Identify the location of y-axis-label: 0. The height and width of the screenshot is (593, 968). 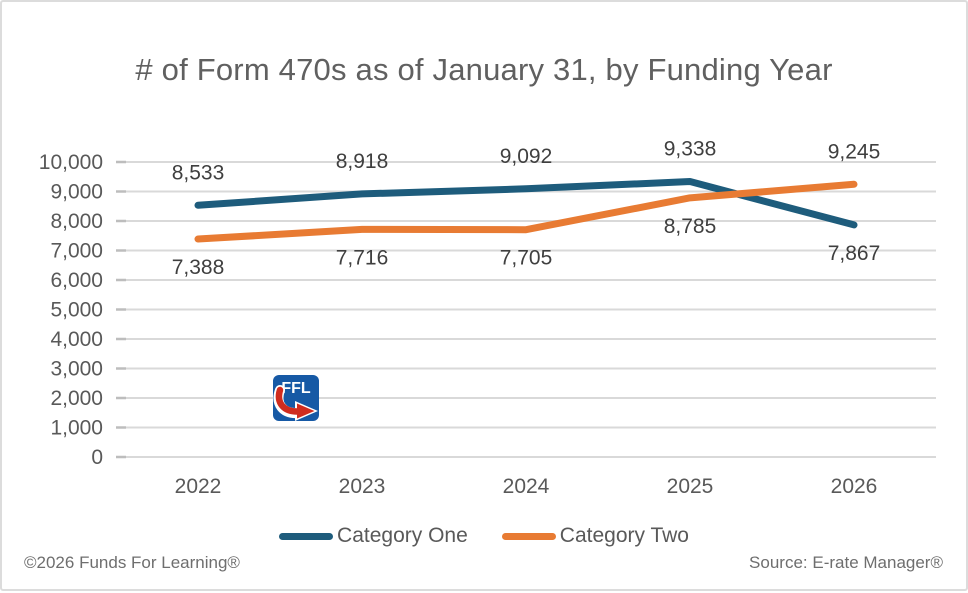
(97, 457).